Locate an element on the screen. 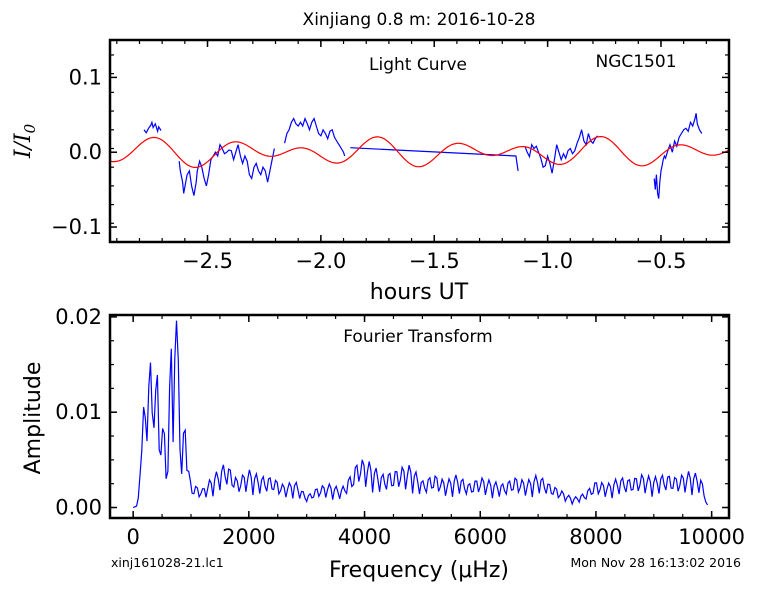  footer-filename: xinj161028-21.lc1 is located at coordinates (167, 562).